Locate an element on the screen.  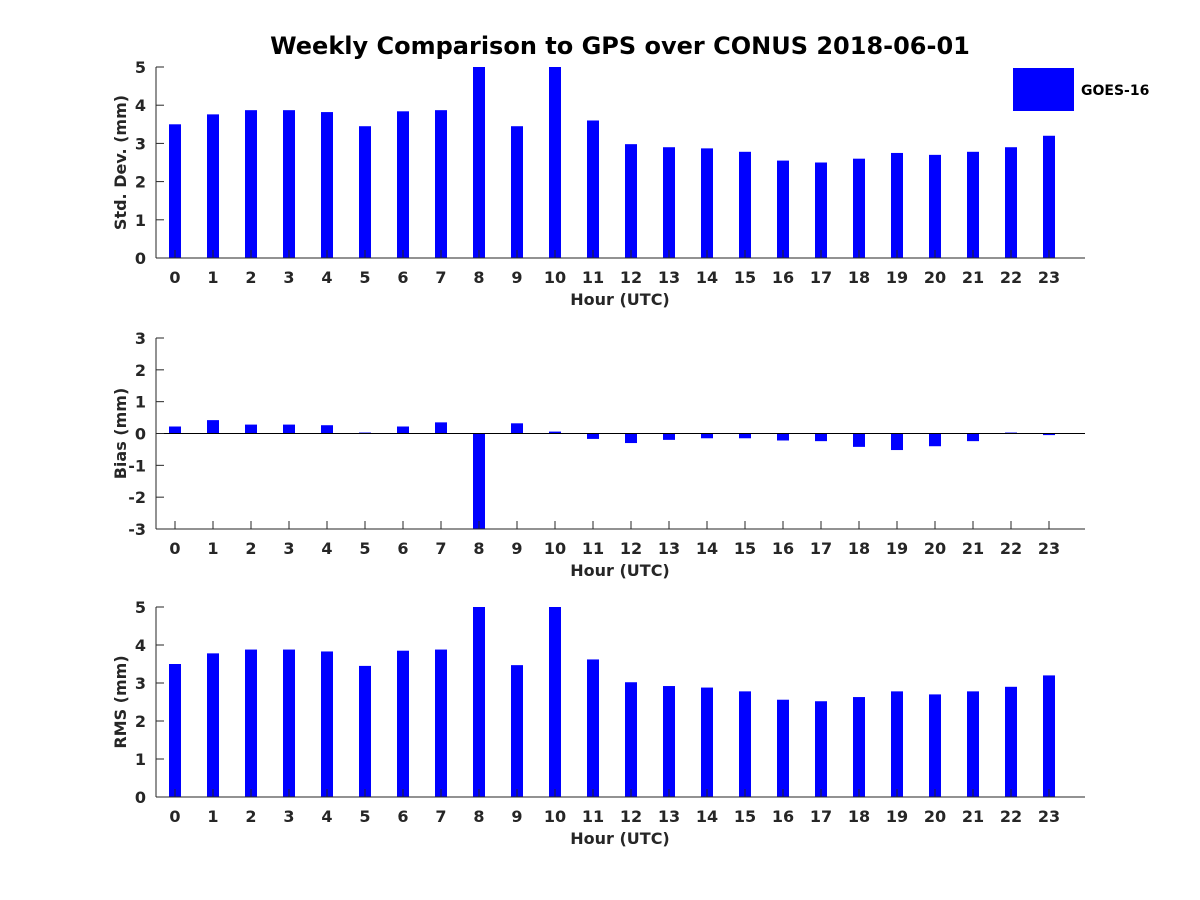
std-dev-y-tick-label: 2 is located at coordinates (140, 182).